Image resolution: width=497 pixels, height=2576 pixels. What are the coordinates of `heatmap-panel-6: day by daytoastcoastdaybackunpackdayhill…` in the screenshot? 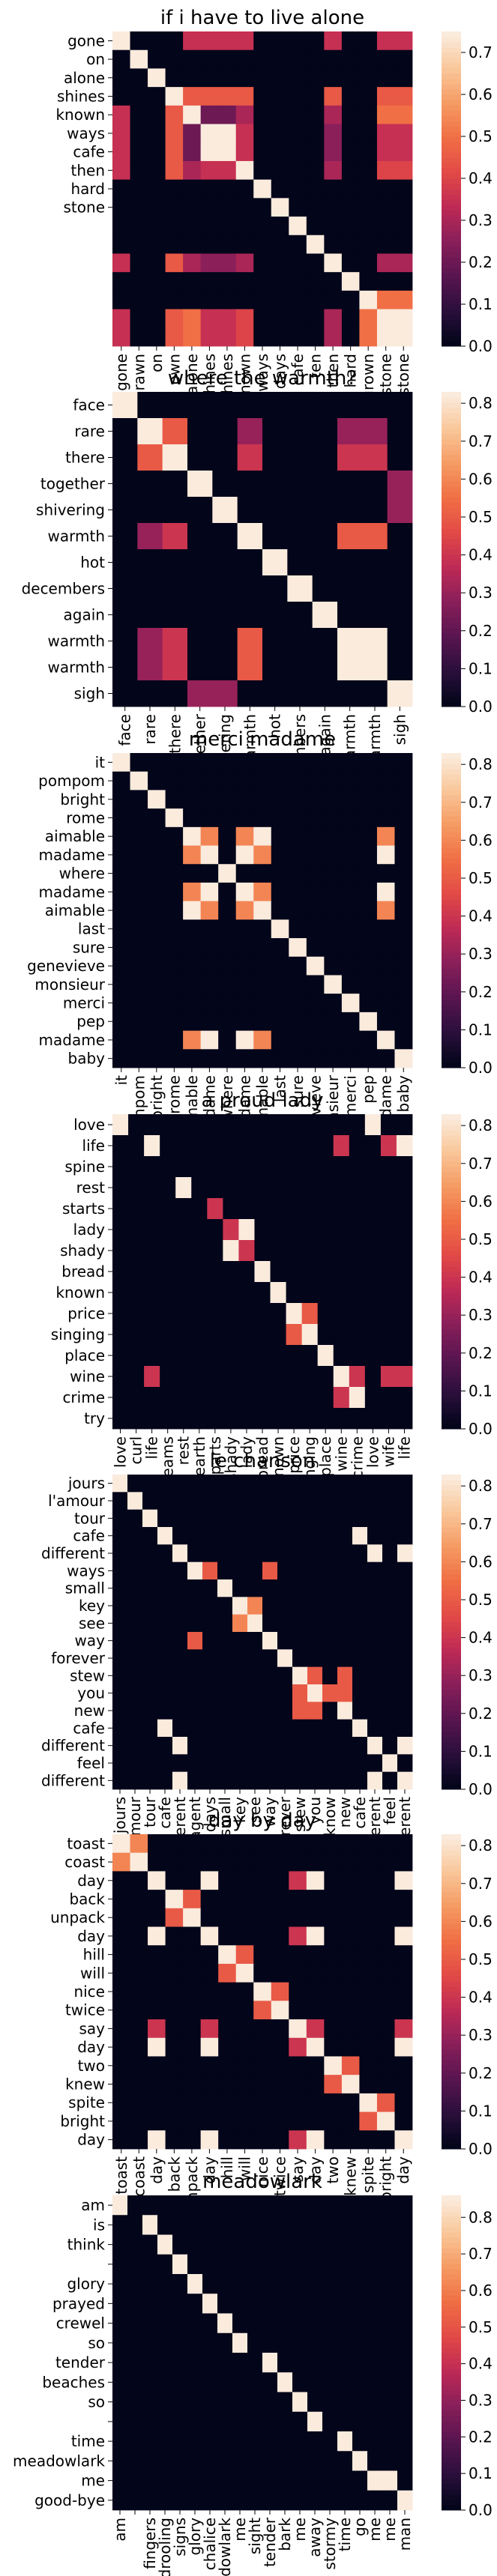 It's located at (271, 2010).